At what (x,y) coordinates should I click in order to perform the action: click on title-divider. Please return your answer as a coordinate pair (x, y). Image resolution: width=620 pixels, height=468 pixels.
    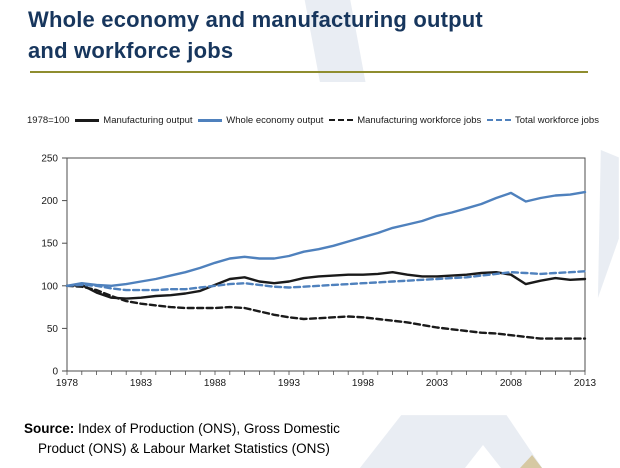
    Looking at the image, I should click on (309, 72).